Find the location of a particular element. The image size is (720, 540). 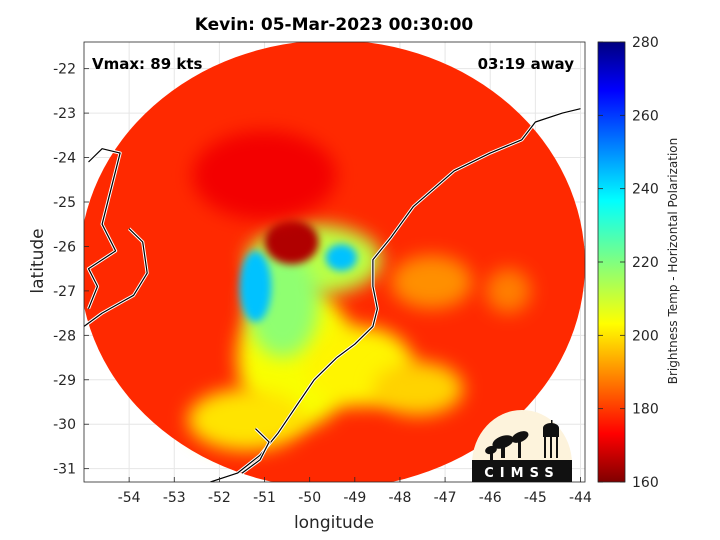

x-axis-ticks: -54 -53 -52 -51 -50 -49 -48 -47 -46 -45 -44 is located at coordinates (355, 491).